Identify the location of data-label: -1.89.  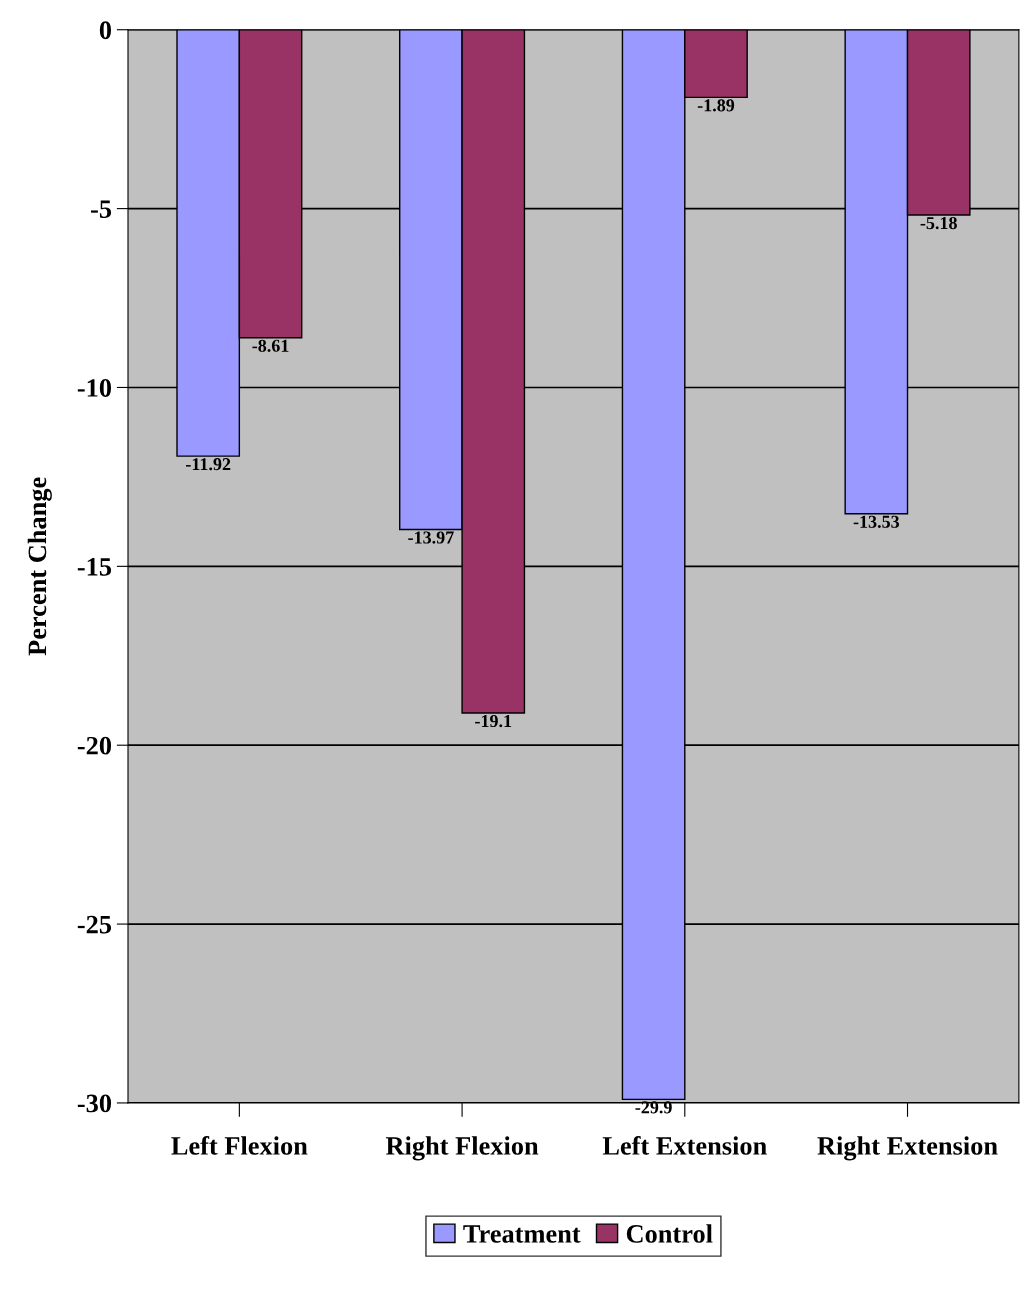
(716, 105).